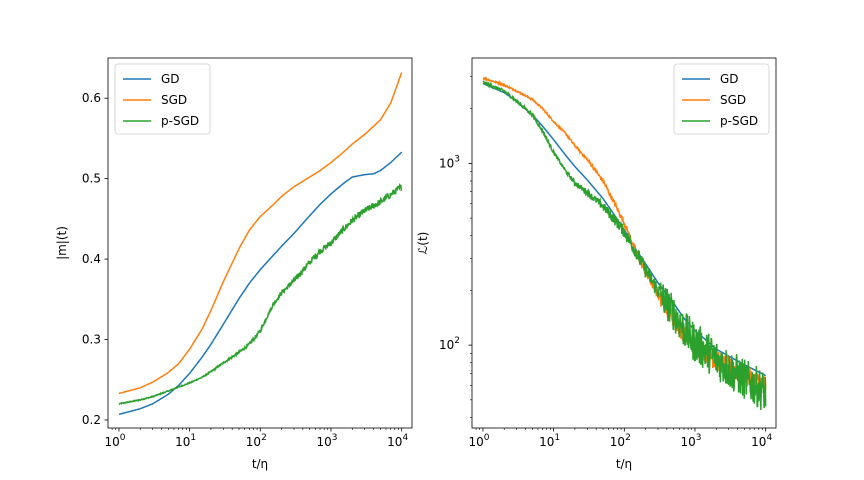 This screenshot has width=864, height=480. Describe the element at coordinates (91, 420) in the screenshot. I see `y-tick-label: 0.2` at that location.